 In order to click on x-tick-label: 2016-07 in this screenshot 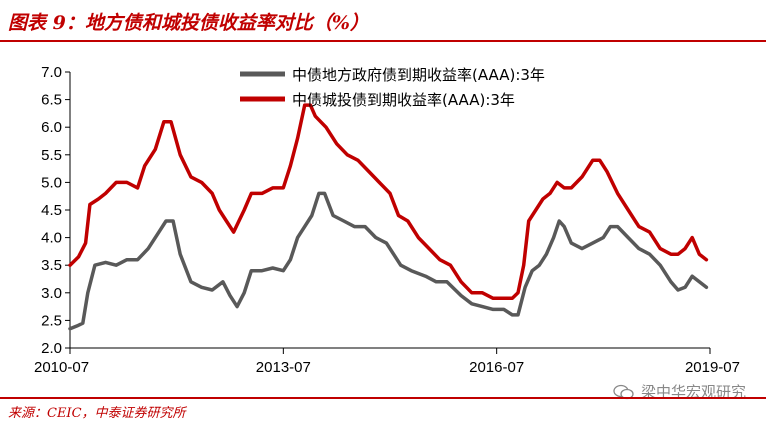, I will do `click(496, 367)`.